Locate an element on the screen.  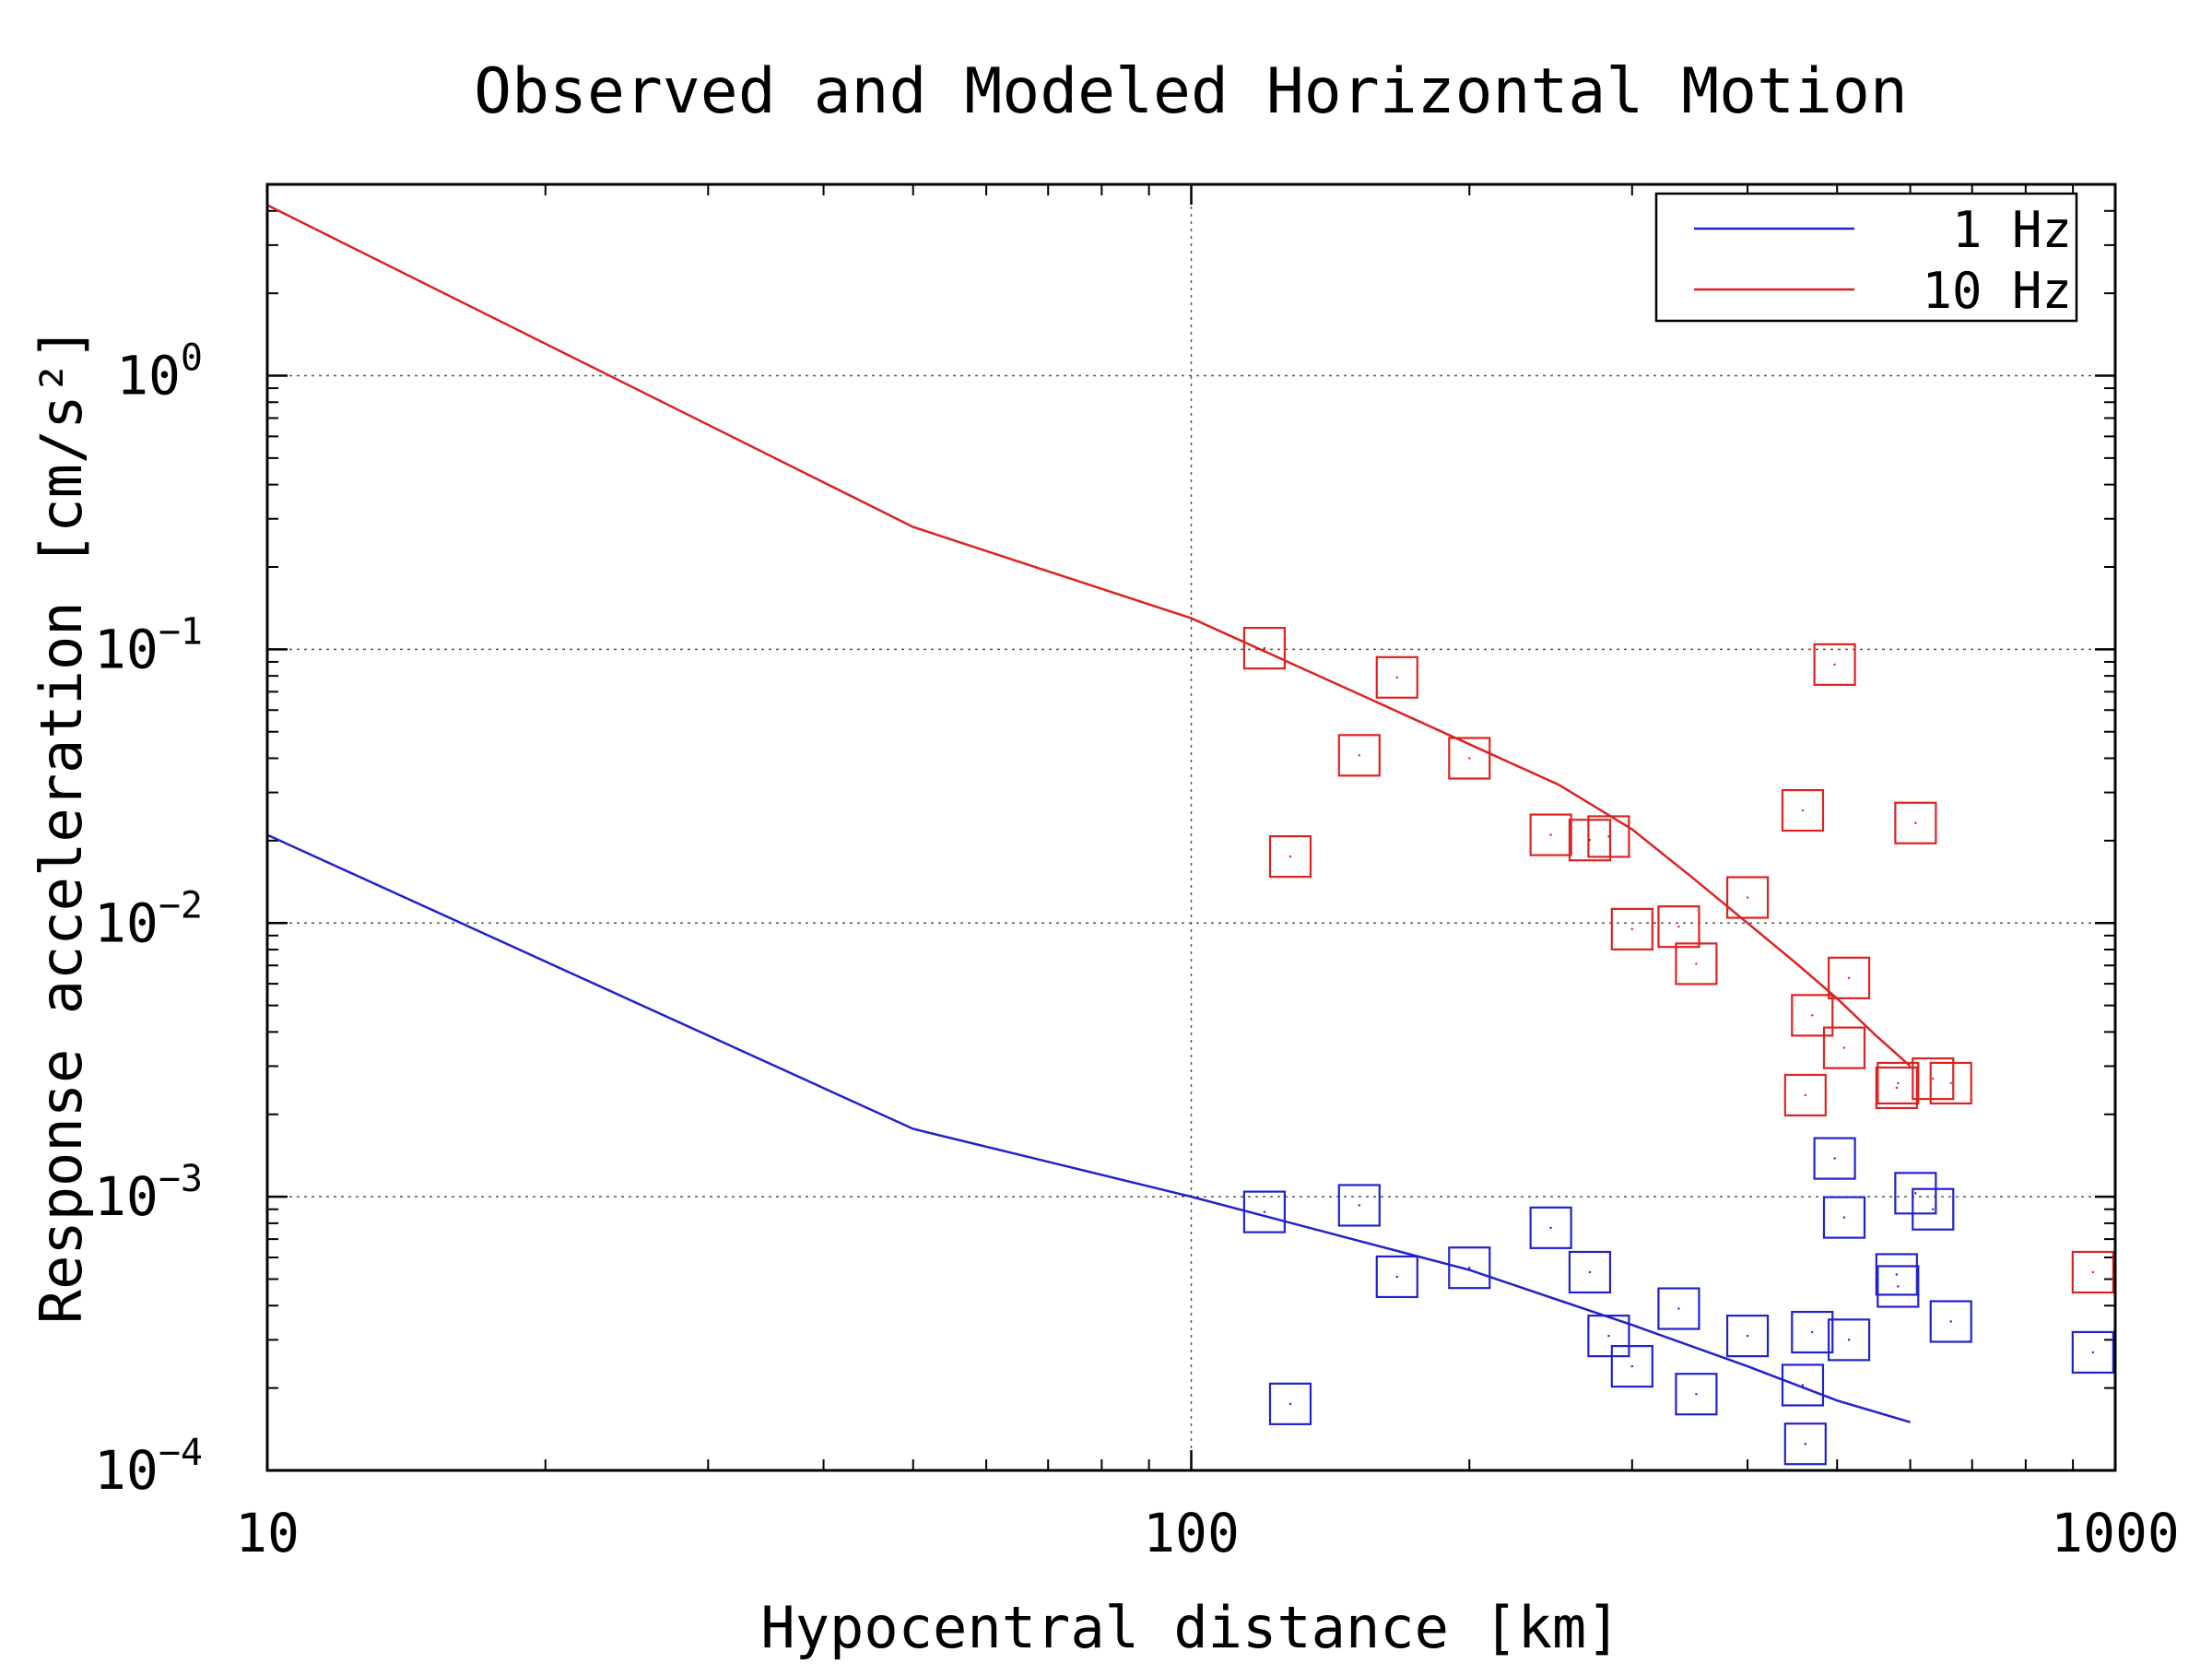
y-tick-label: 10⁰ is located at coordinates (159, 372).